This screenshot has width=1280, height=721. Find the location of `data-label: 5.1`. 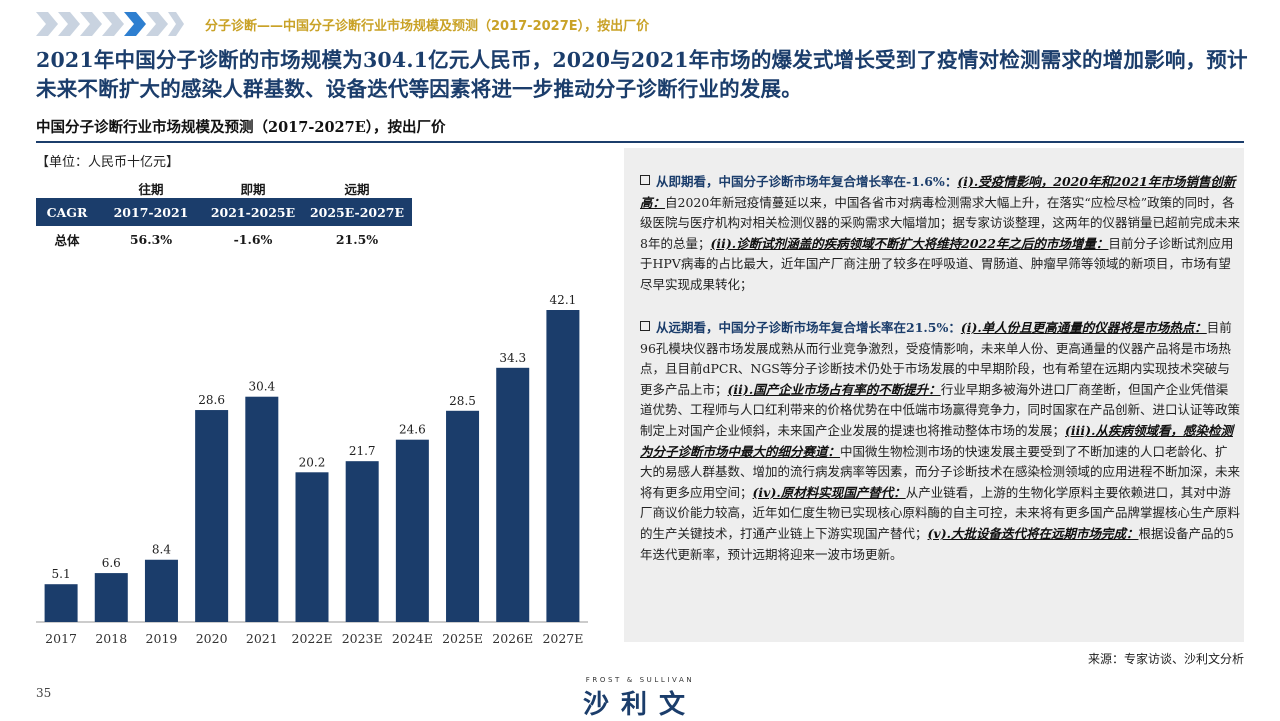

data-label: 5.1 is located at coordinates (61, 574).